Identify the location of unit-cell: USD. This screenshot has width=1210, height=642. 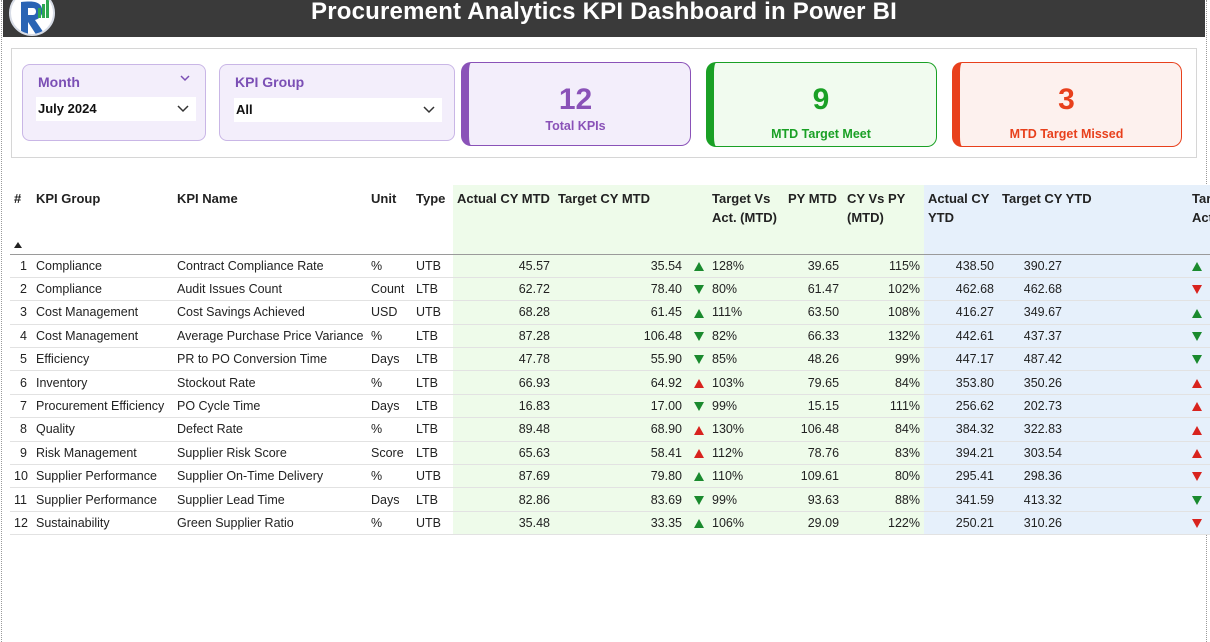
(389, 312).